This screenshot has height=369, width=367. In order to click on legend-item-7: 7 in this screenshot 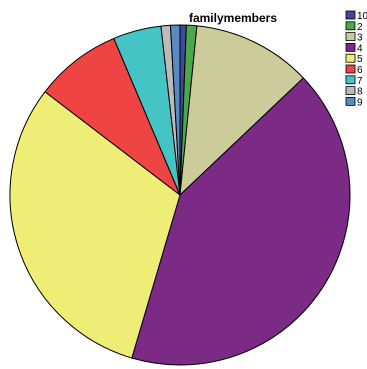, I will do `click(354, 81)`.